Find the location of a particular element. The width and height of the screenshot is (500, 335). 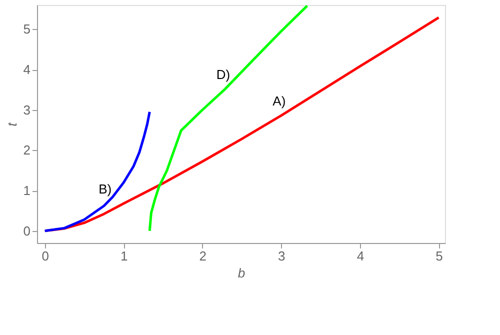

y-tick-label: 1 is located at coordinates (26, 190).